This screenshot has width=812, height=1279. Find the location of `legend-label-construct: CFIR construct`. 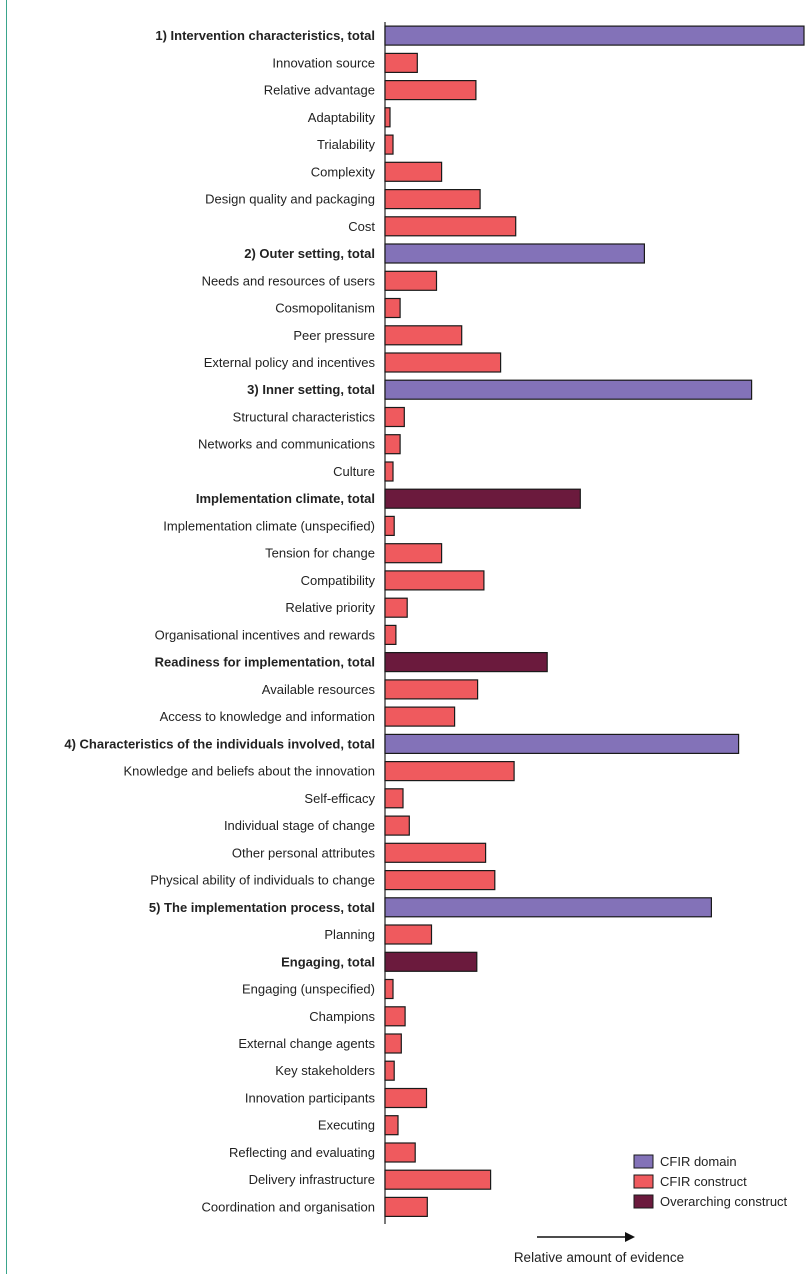

legend-label-construct: CFIR construct is located at coordinates (703, 1181).